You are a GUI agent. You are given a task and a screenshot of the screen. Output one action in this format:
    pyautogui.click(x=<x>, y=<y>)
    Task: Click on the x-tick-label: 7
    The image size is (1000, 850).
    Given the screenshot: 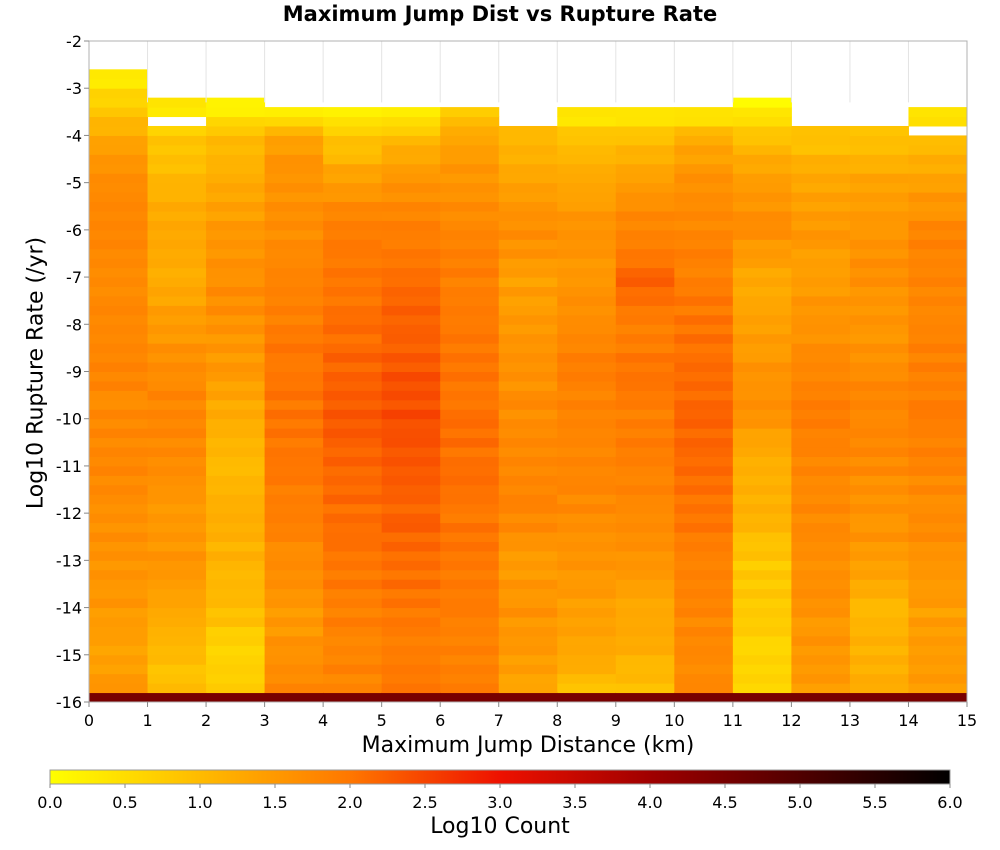 What is the action you would take?
    pyautogui.click(x=499, y=720)
    